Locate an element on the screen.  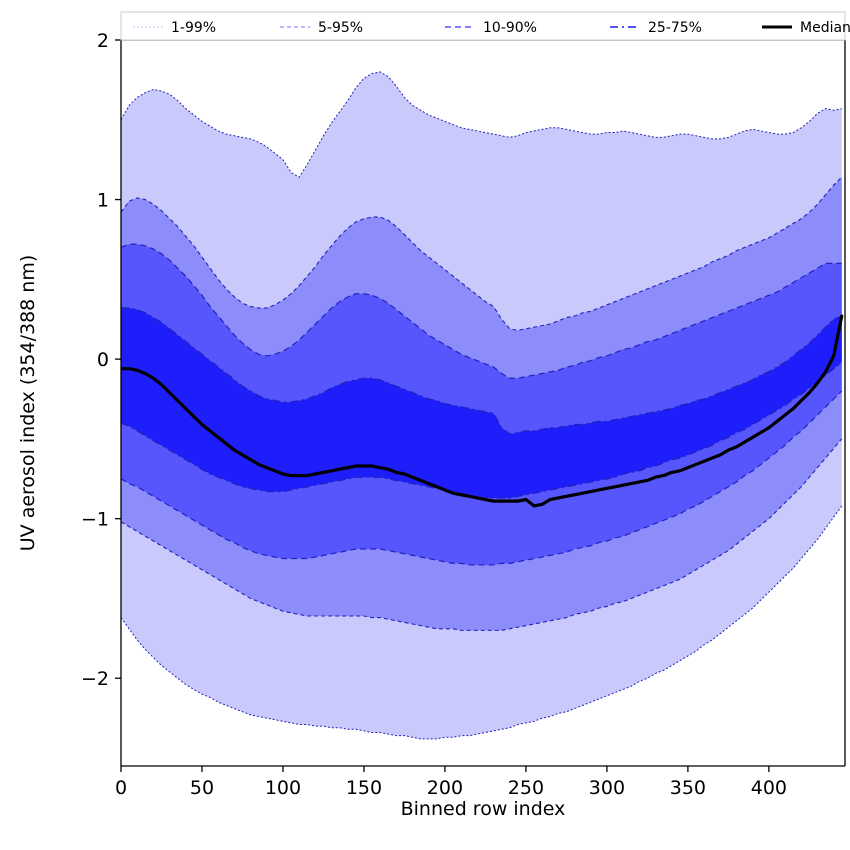
legend-label-Median: Median is located at coordinates (825, 28).